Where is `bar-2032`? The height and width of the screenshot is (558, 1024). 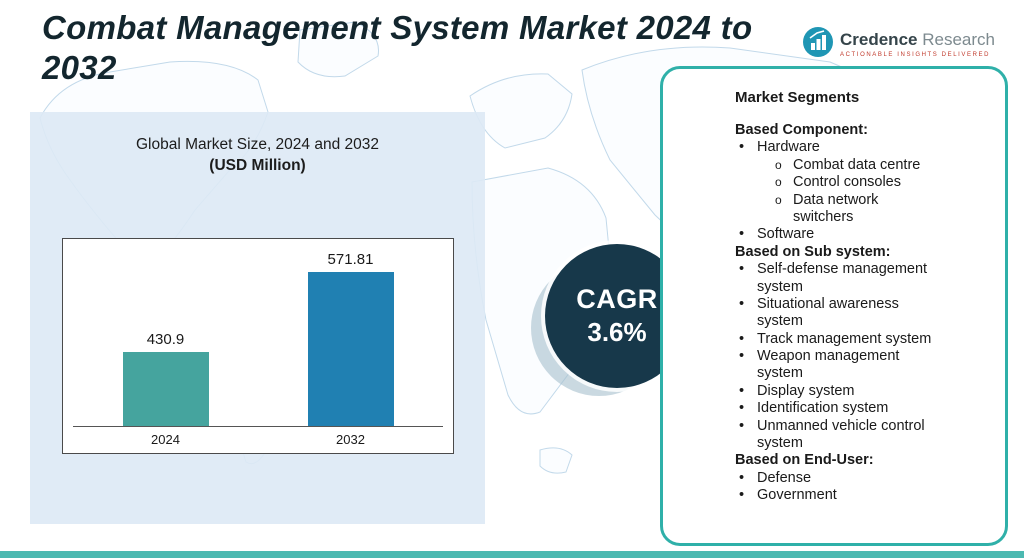
bar-2032 is located at coordinates (350, 349).